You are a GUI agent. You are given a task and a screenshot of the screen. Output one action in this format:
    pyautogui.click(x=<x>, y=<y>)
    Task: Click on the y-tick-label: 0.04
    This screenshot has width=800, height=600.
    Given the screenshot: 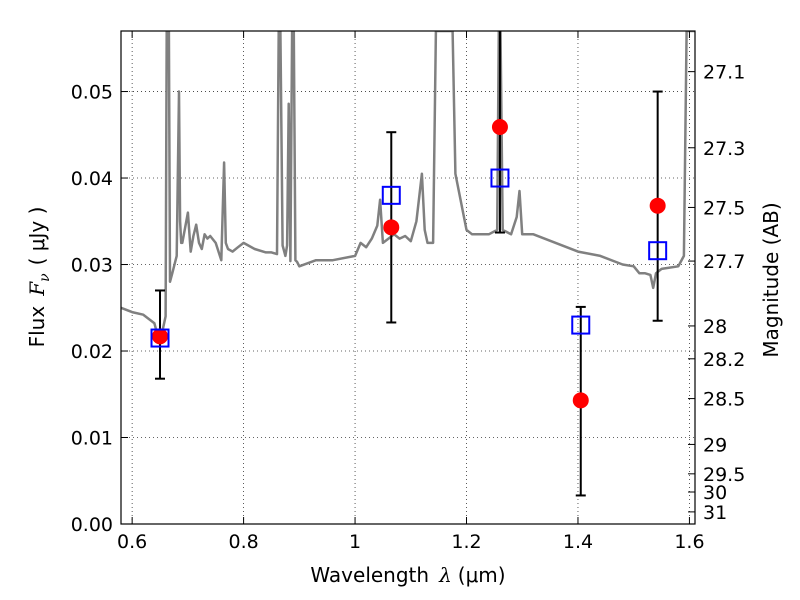 What is the action you would take?
    pyautogui.click(x=92, y=179)
    